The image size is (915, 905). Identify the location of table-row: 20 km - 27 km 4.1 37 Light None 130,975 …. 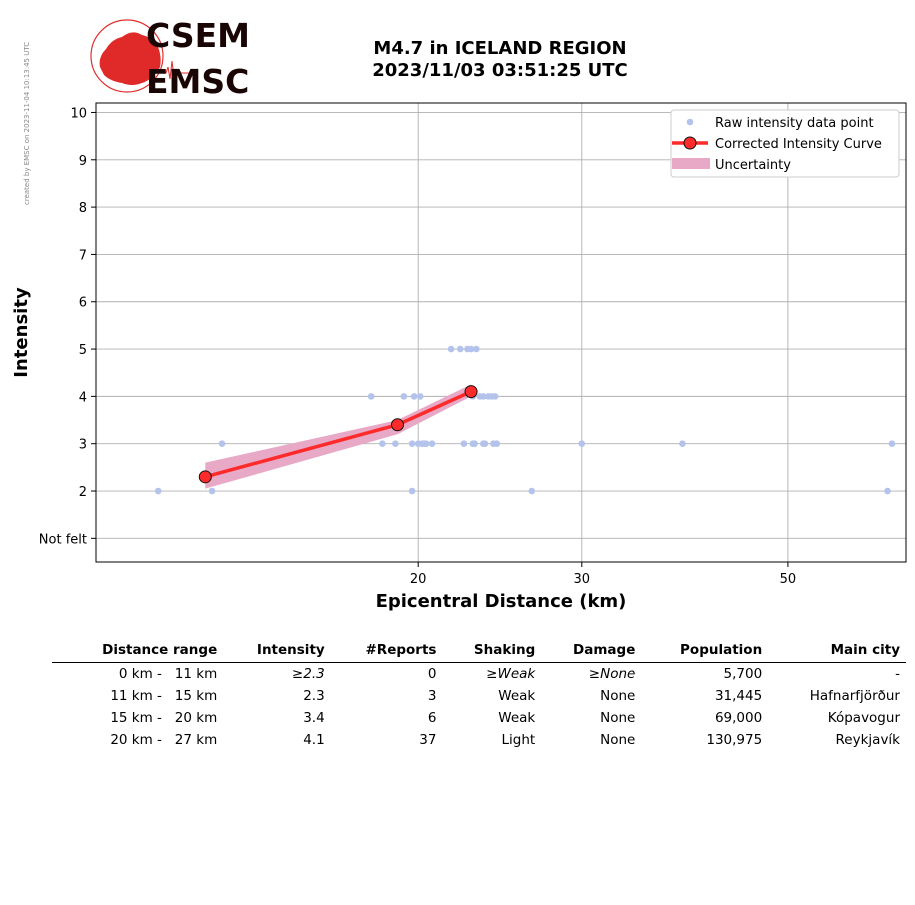
(479, 740).